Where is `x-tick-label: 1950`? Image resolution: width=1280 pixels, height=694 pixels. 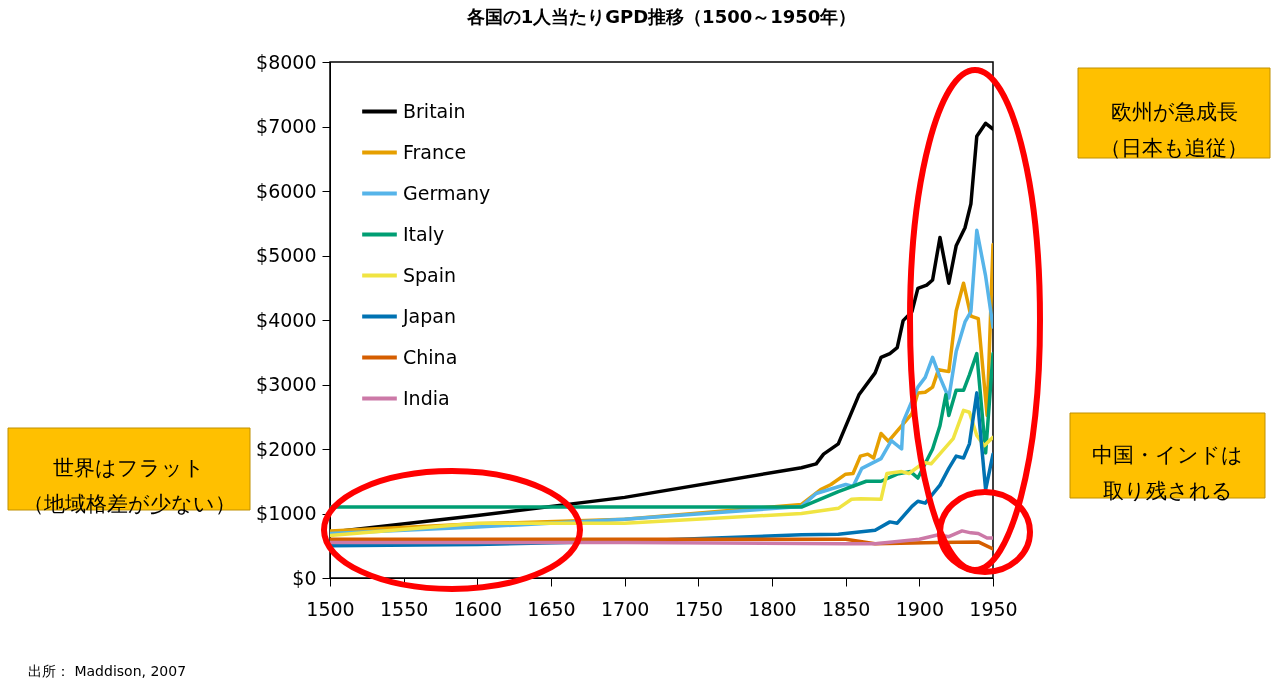
x-tick-label: 1950 is located at coordinates (993, 608).